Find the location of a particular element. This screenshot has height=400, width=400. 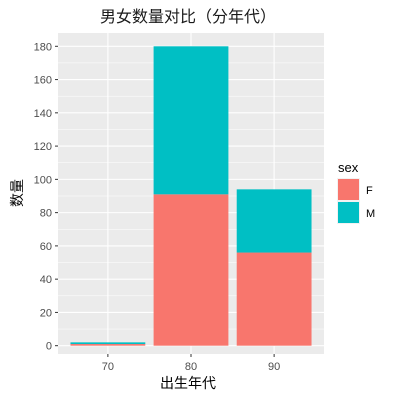

legend-title: sex is located at coordinates (348, 167).